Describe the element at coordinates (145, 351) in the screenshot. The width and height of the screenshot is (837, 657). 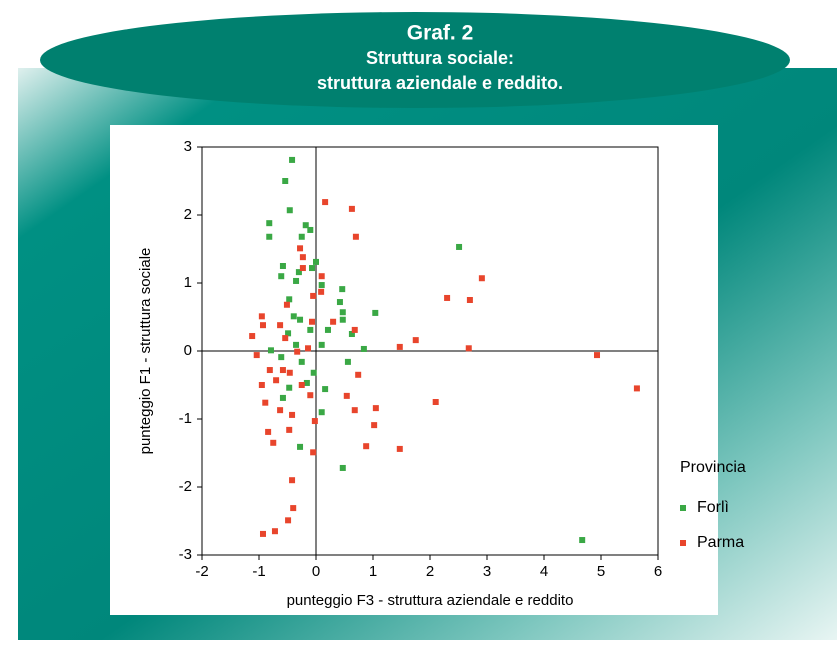
I see `y-axis-label: punteggio F1 - struttura sociale` at that location.